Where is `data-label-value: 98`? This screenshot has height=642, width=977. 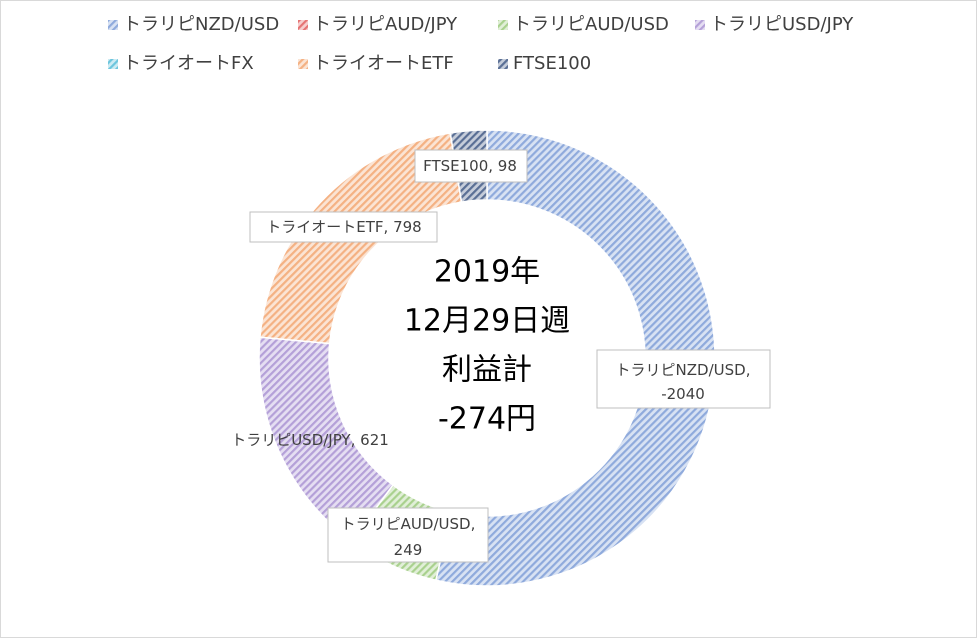
data-label-value: 98 is located at coordinates (507, 166).